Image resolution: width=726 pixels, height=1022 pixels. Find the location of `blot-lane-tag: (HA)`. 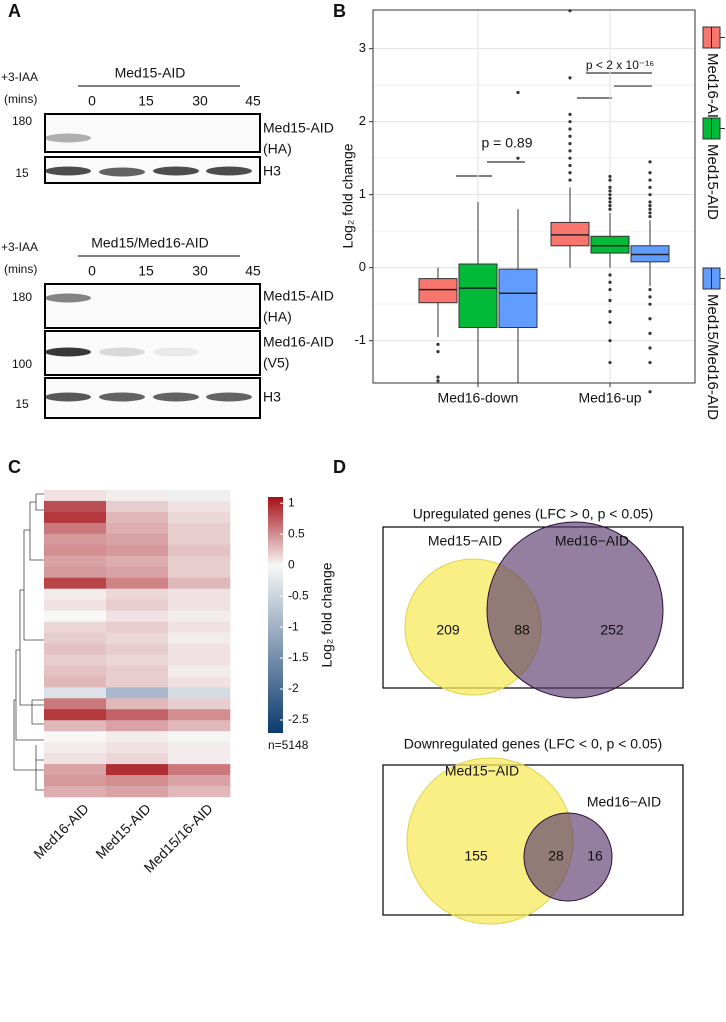

blot-lane-tag: (HA) is located at coordinates (277, 149).